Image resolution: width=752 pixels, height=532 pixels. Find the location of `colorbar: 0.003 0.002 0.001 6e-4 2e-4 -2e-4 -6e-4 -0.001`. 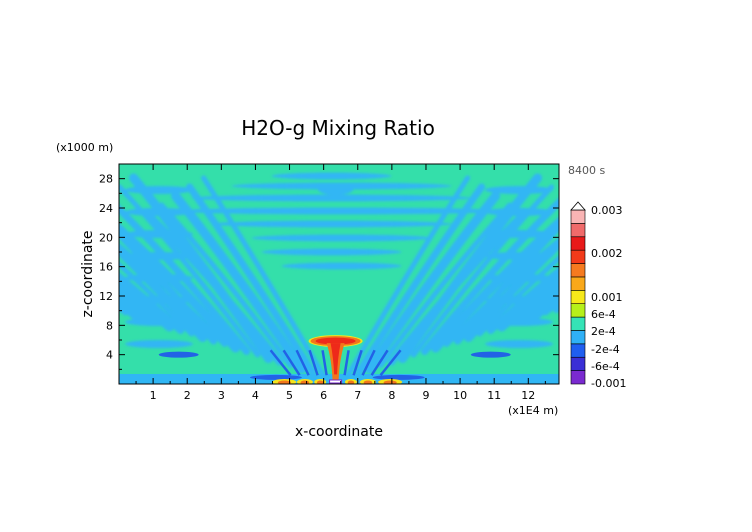

colorbar: 0.003 0.002 0.001 6e-4 2e-4 -2e-4 -6e-4 -0.001 is located at coordinates (598, 295).